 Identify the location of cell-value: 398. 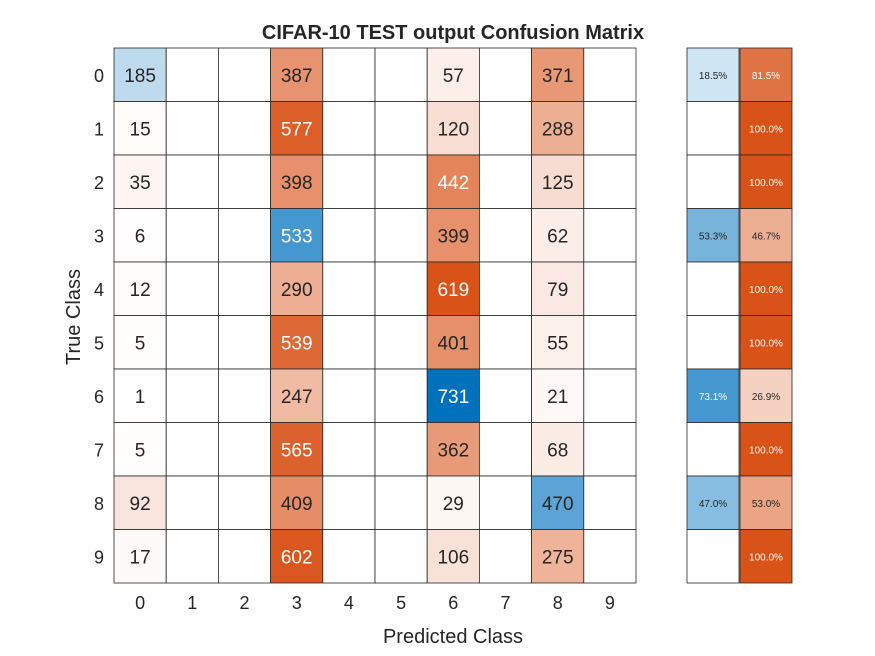
(297, 183).